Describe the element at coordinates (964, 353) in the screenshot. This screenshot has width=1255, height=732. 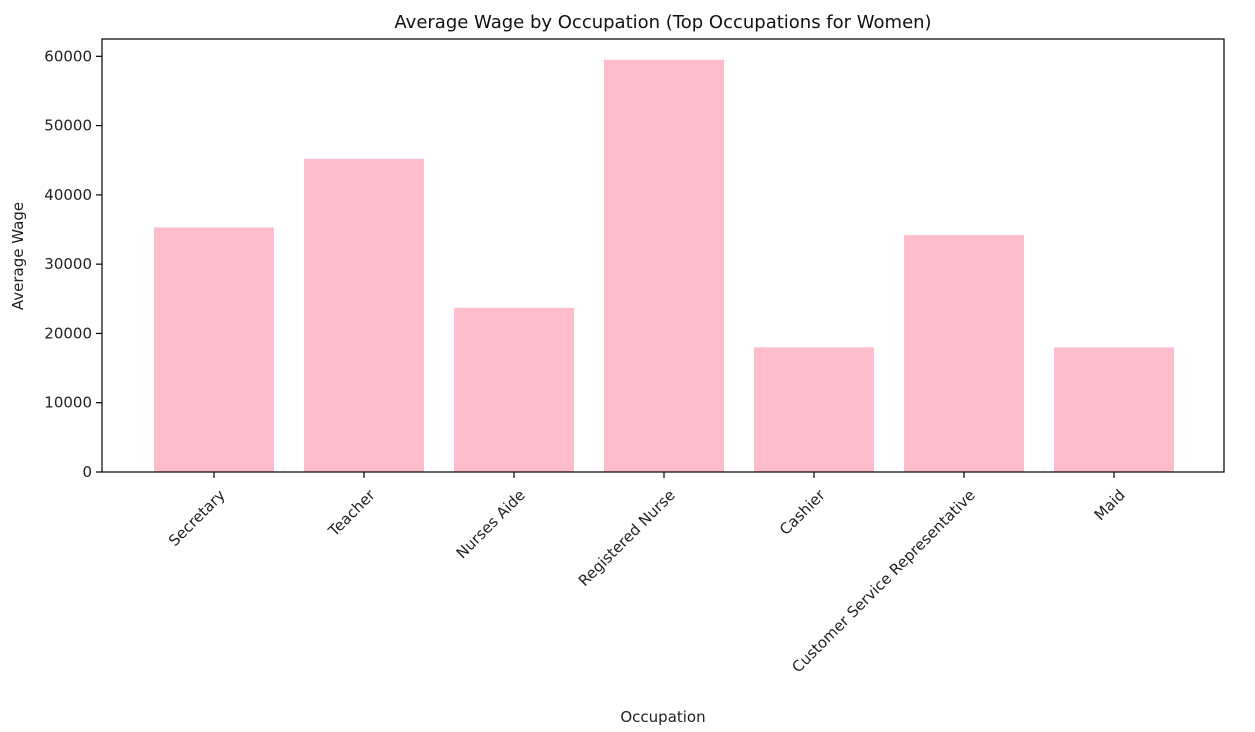
I see `bar-customer-service-representative` at that location.